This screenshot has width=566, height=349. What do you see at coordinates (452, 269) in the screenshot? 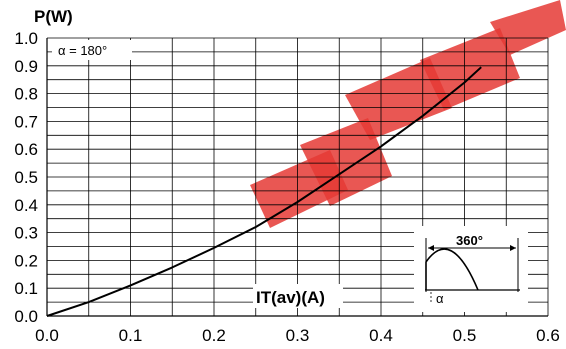
I see `inset-waveform` at bounding box center [452, 269].